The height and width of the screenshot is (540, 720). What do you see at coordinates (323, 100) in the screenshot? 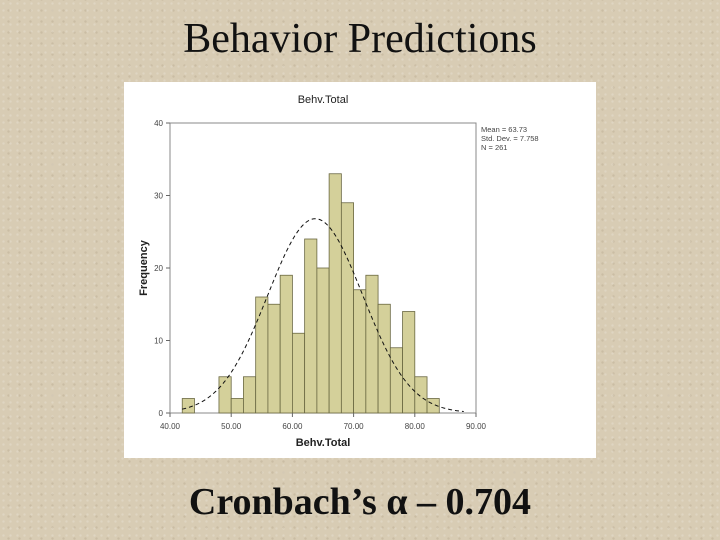
I see `chart-title: Behv.Total` at bounding box center [323, 100].